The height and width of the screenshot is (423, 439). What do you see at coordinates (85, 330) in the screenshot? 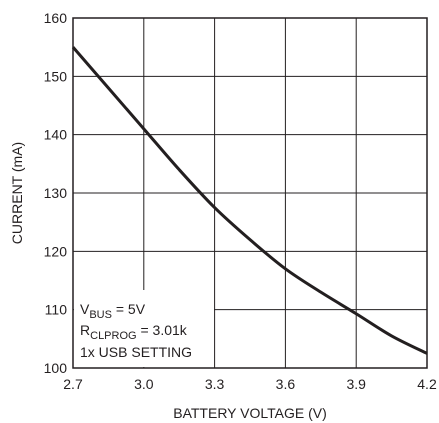
I see `annotation-rclprog-main: R` at bounding box center [85, 330].